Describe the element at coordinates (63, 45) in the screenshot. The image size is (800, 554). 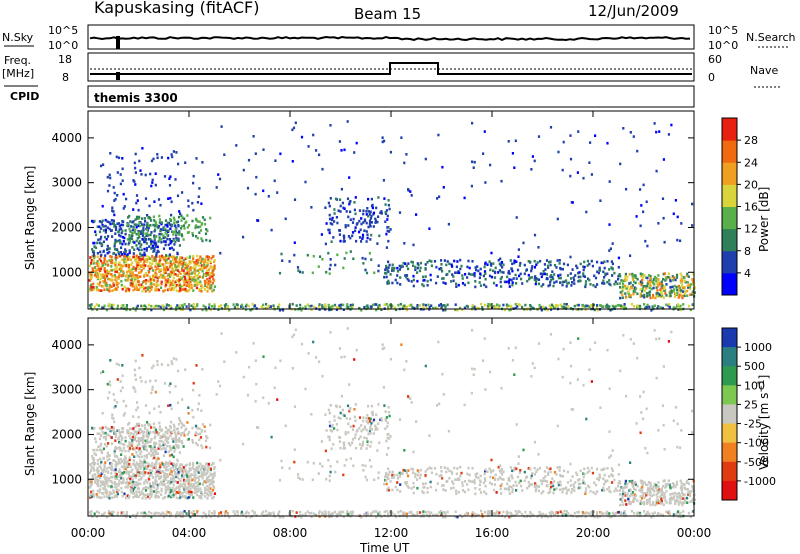
I see `nsky-tick-bottom: 10^0` at that location.